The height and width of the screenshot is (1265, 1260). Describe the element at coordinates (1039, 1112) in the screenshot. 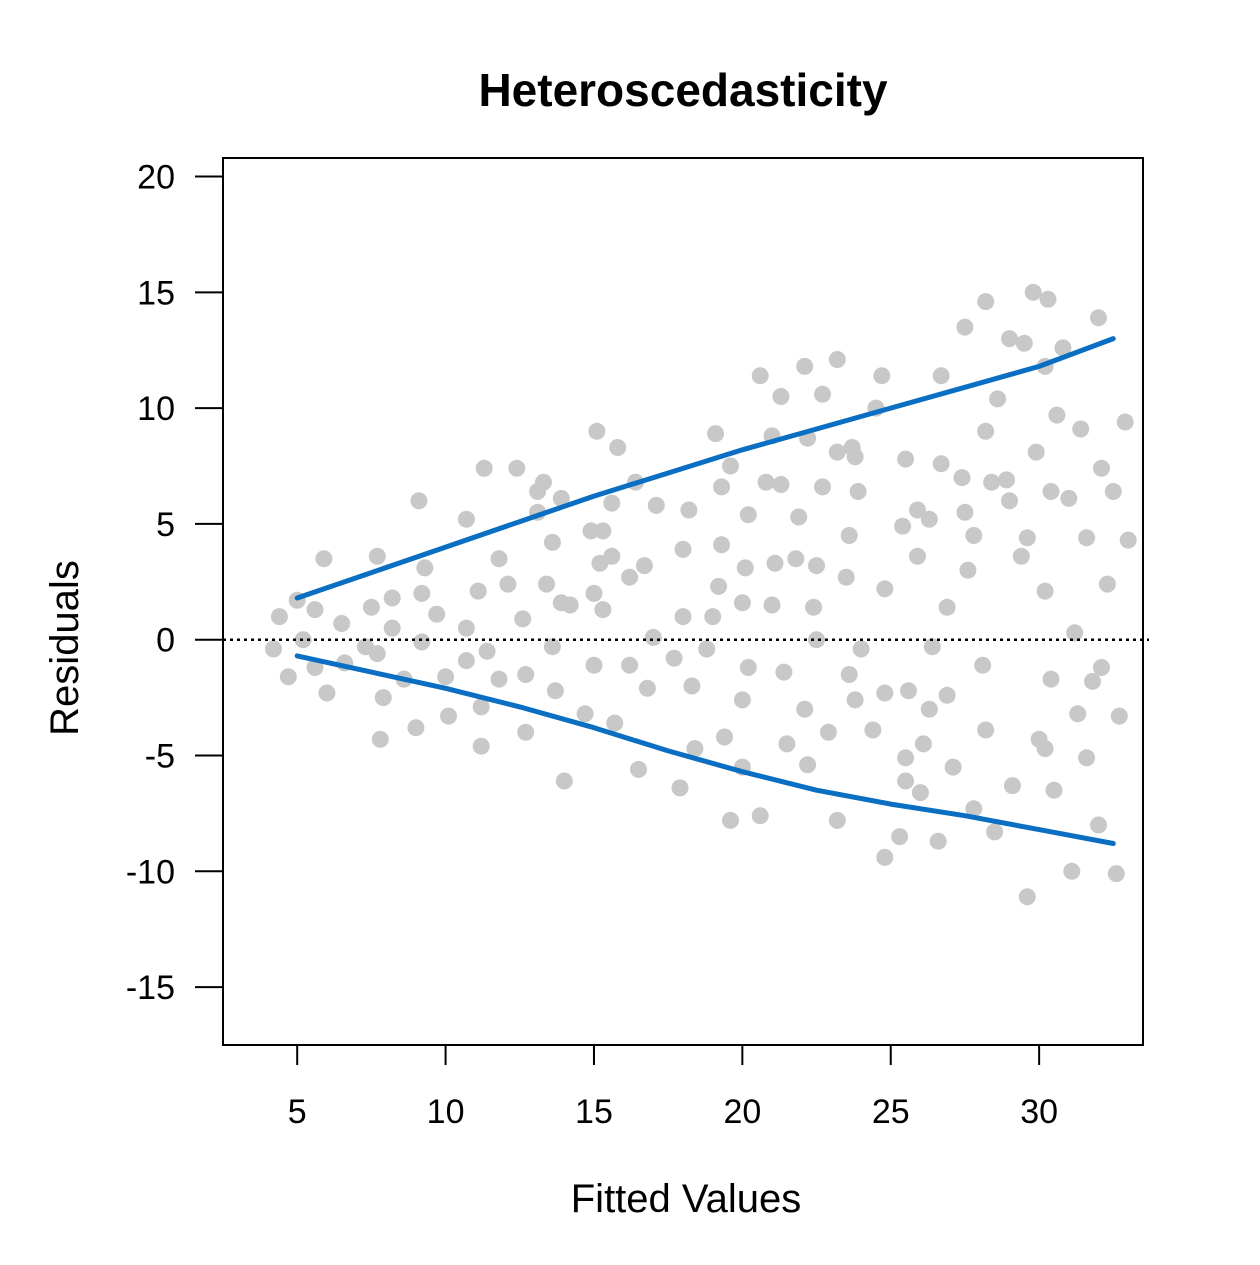

I see `x-tick-label: 30` at that location.